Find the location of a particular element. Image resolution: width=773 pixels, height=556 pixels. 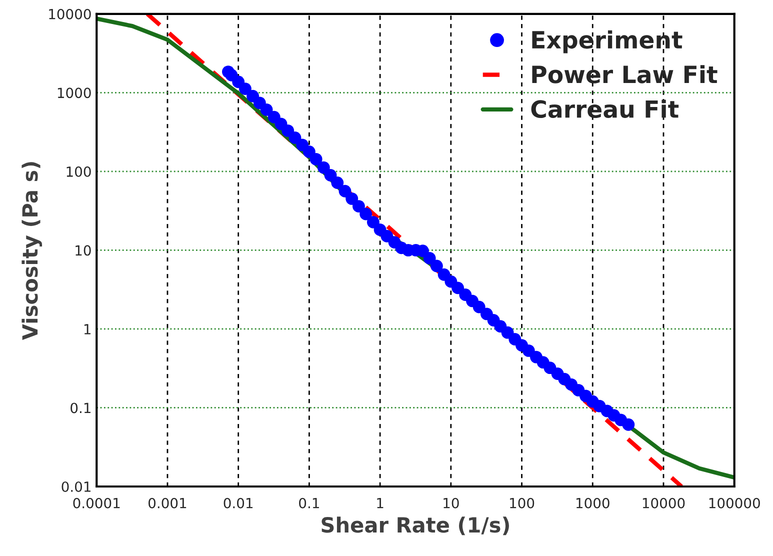

y-tick-label: 10000 is located at coordinates (70, 14).